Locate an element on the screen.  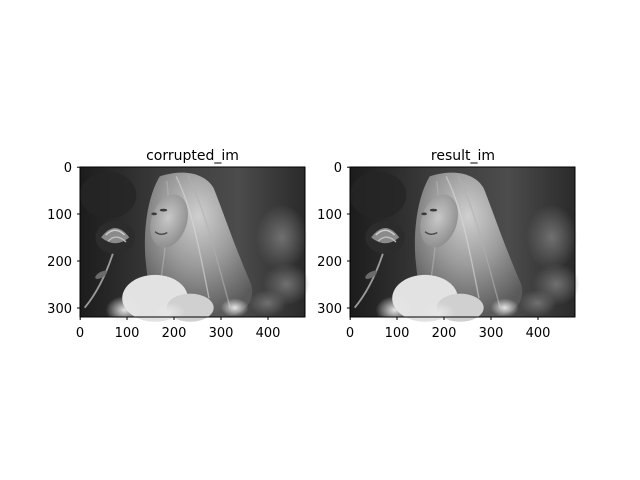
panel-title: result_im is located at coordinates (463, 156).